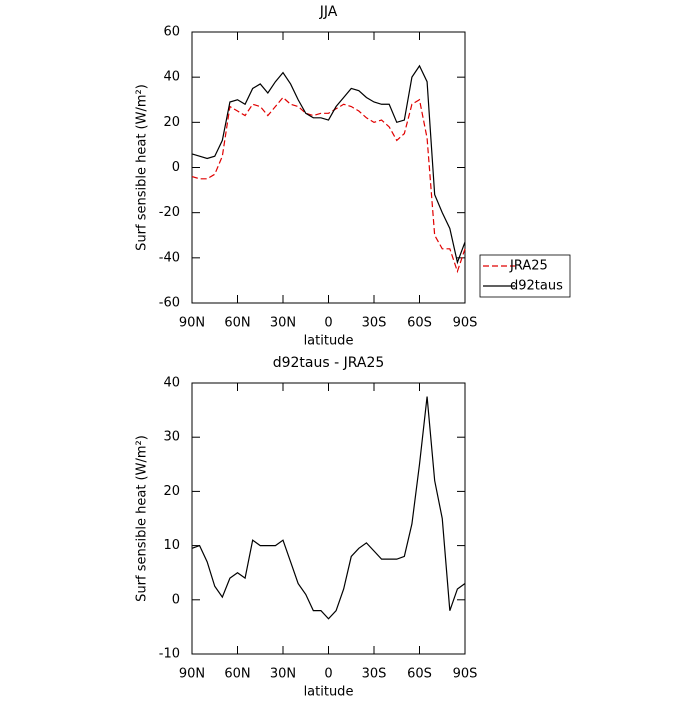 The width and height of the screenshot is (700, 704). I want to click on y-tick-label: -20, so click(169, 212).